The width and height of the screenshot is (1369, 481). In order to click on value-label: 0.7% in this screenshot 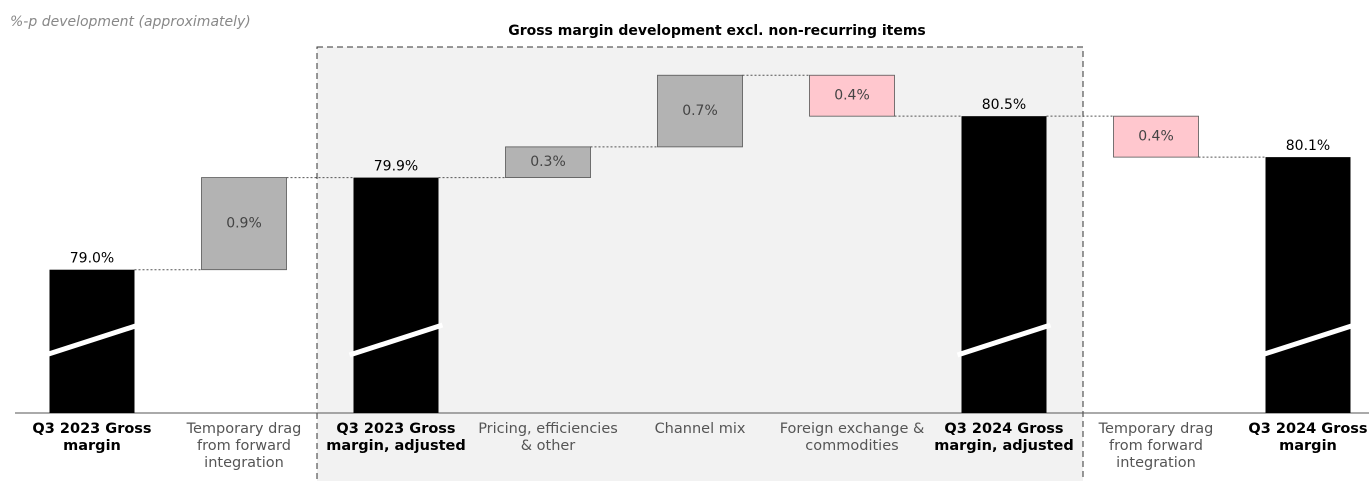, I will do `click(700, 111)`.